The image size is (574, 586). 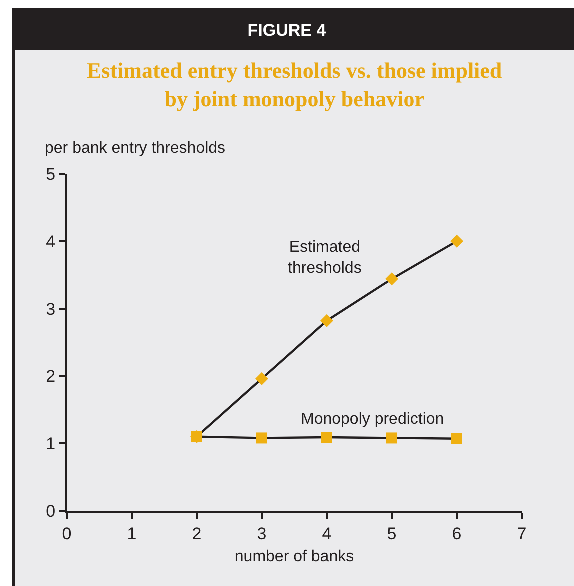 What do you see at coordinates (392, 534) in the screenshot?
I see `x-tick-label: 5` at bounding box center [392, 534].